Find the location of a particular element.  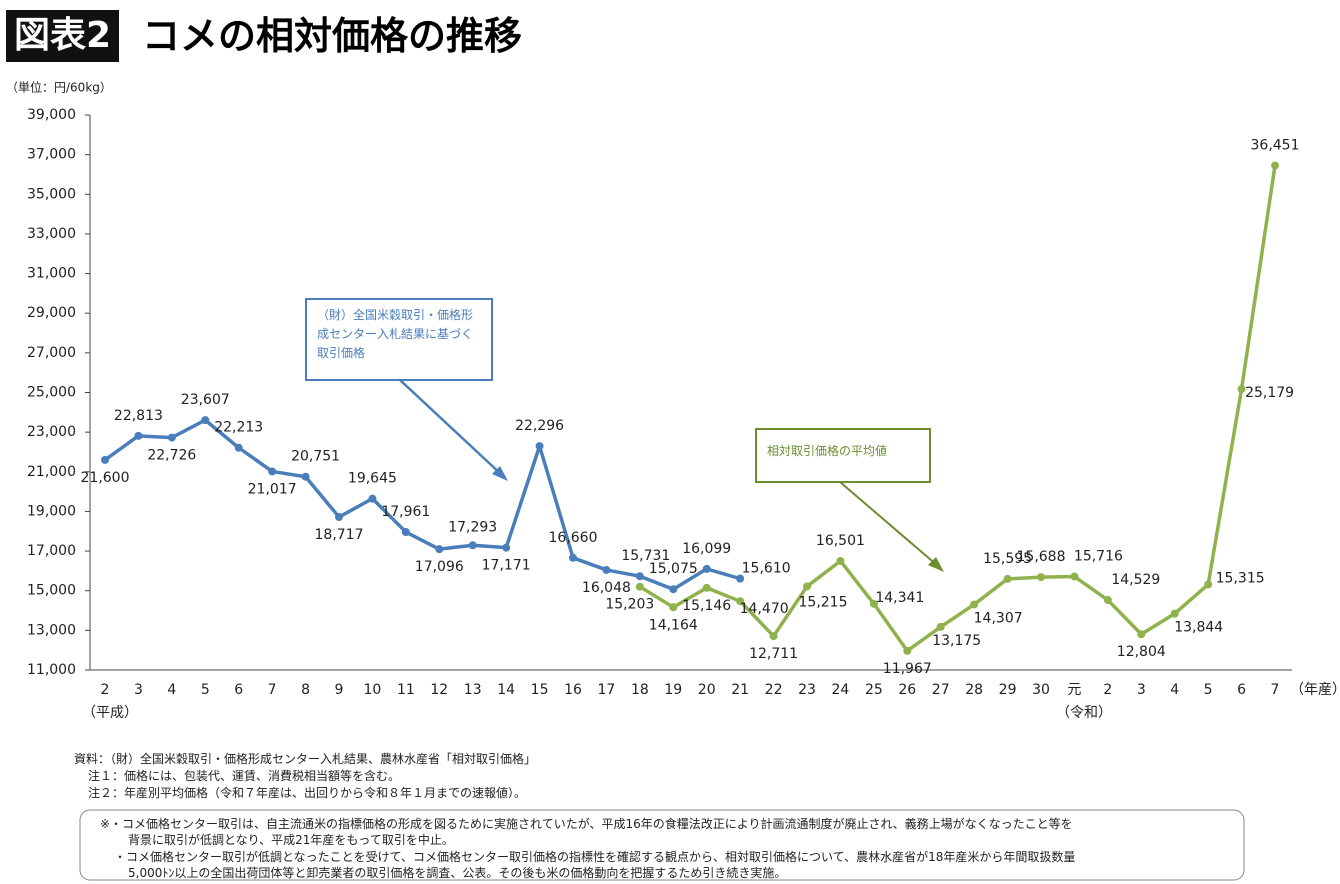

series-annotation: 相対取引価格の平均値 is located at coordinates (843, 455).